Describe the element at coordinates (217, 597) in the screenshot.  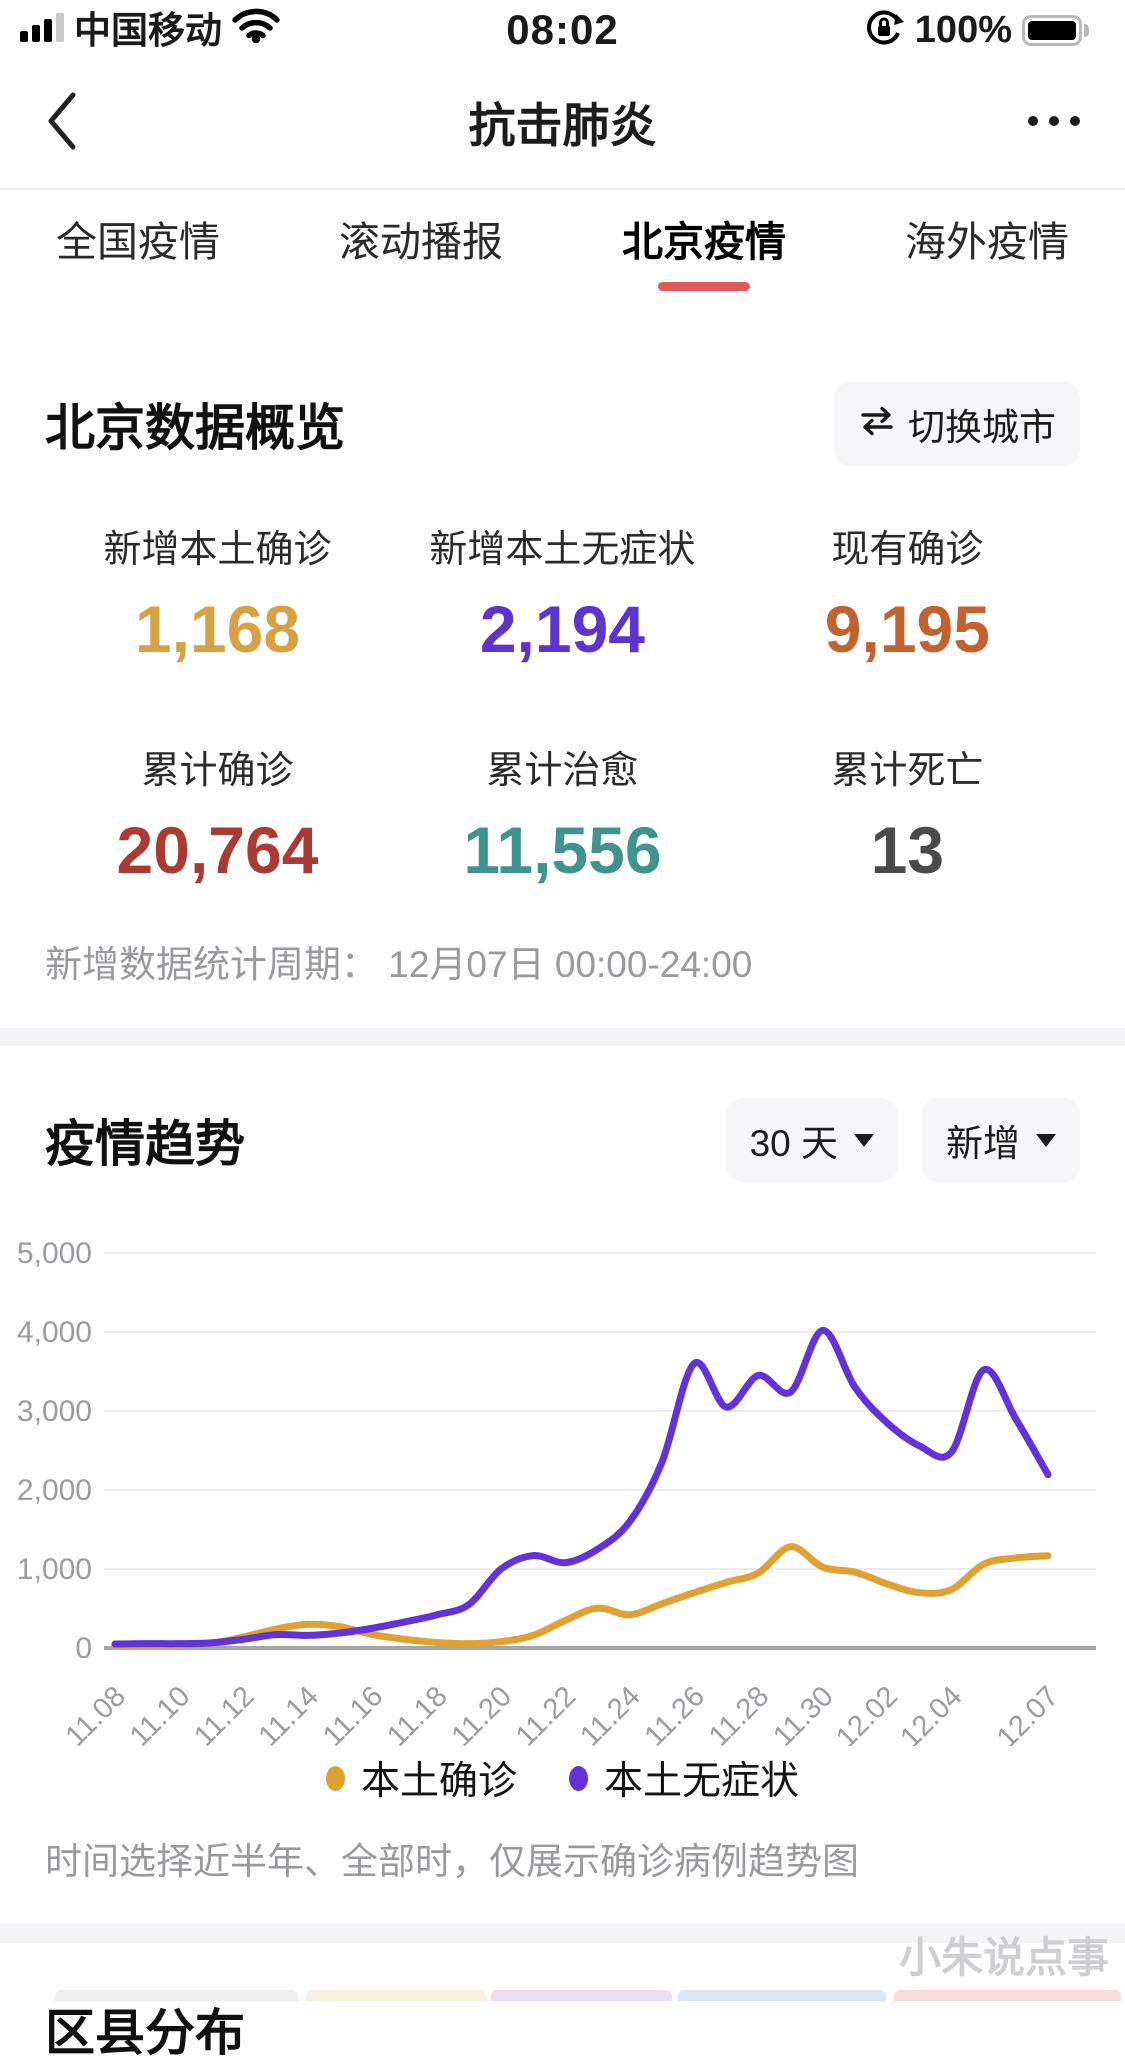
I see `stat-new-local-confirmed: 新增本土确诊 1,168` at that location.